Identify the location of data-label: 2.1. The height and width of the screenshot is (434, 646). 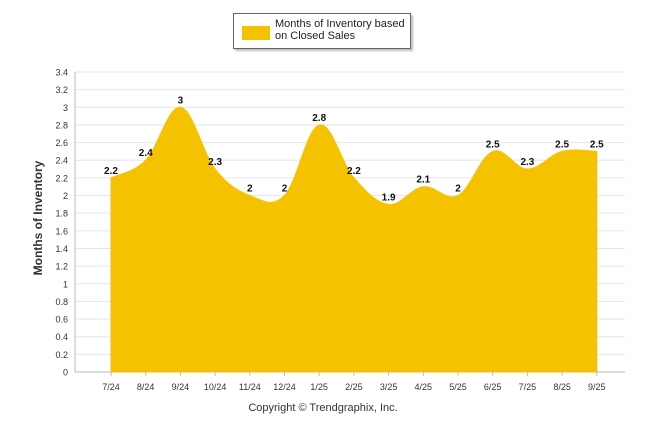
(423, 180).